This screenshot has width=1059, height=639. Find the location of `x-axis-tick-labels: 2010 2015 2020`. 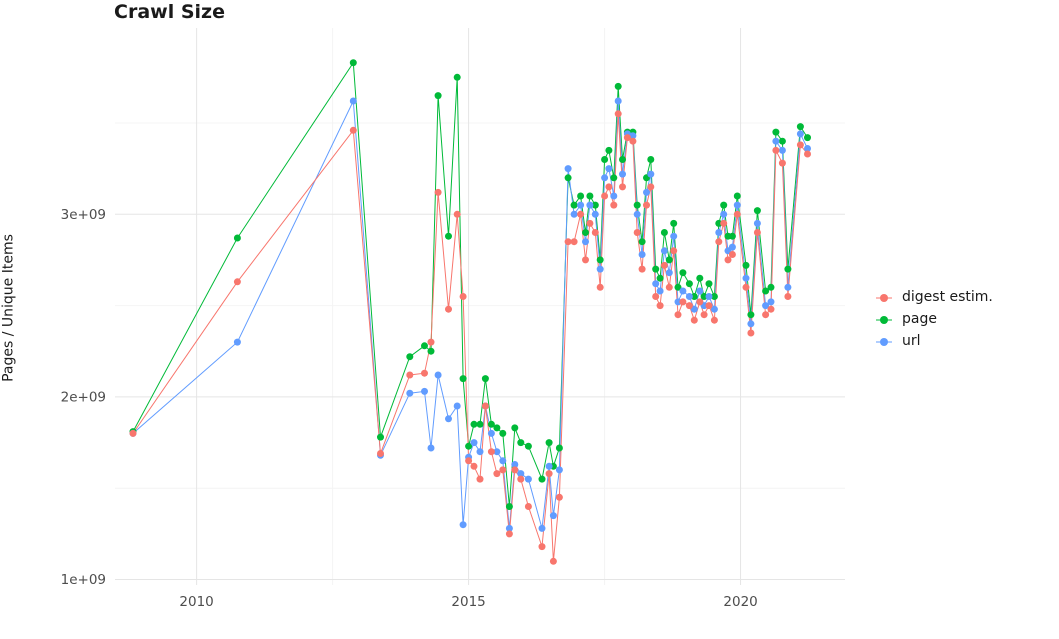

x-axis-tick-labels: 2010 2015 2020 is located at coordinates (468, 602).